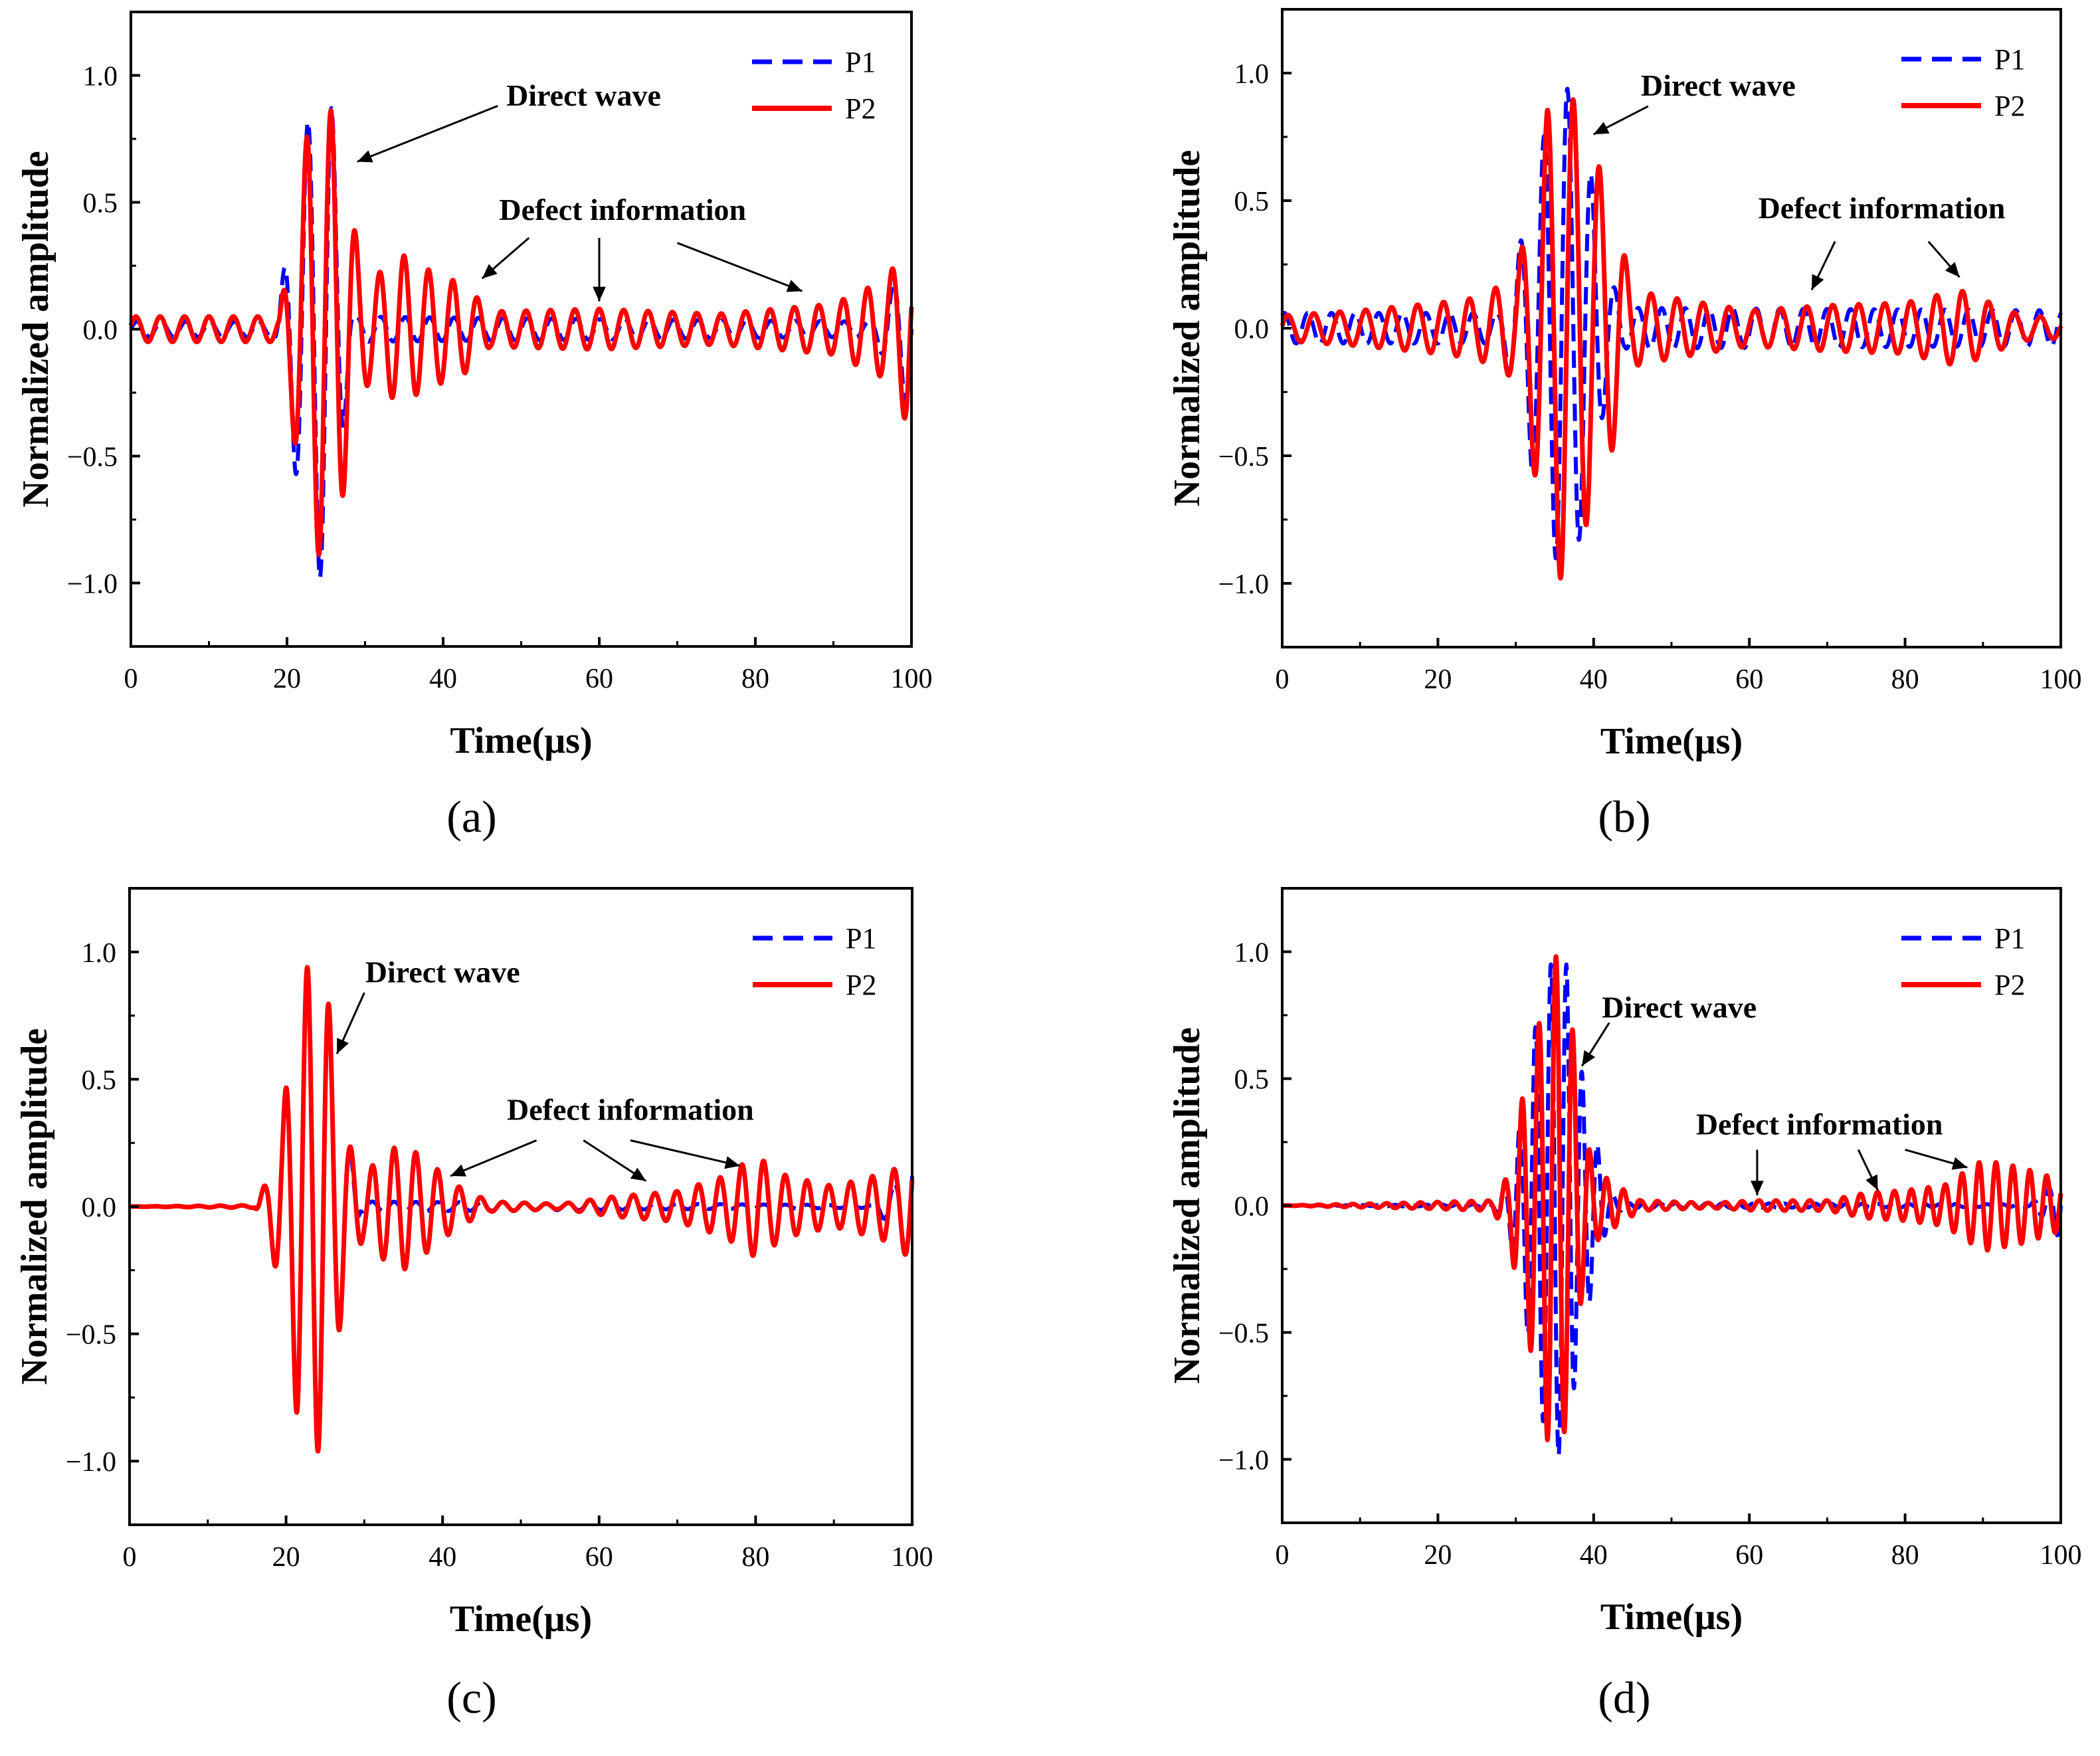 Image resolution: width=2100 pixels, height=1756 pixels. I want to click on panel-caption: (a), so click(471, 816).